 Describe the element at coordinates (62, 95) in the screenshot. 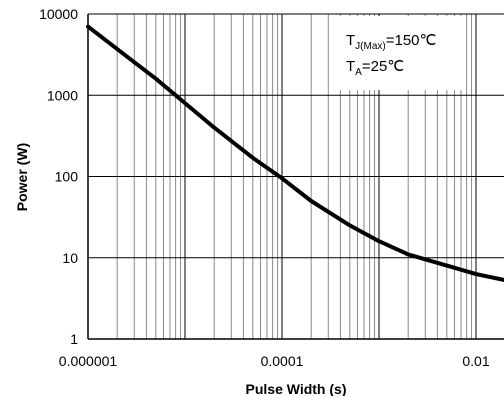

I see `y-tick-label: 1000` at that location.